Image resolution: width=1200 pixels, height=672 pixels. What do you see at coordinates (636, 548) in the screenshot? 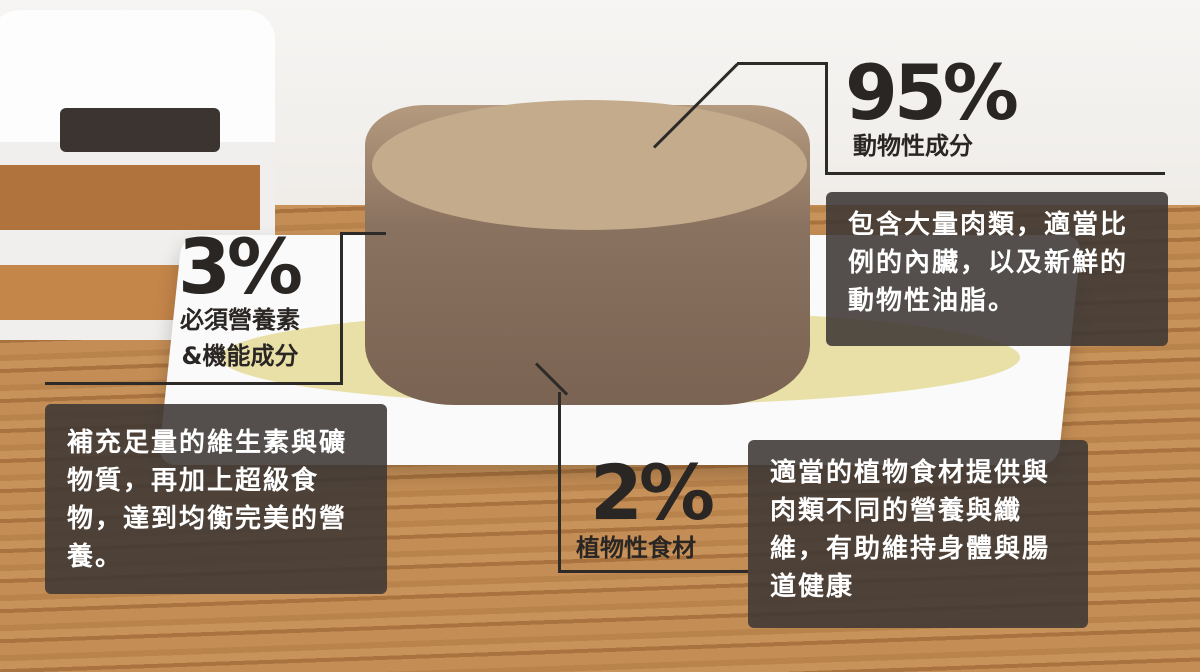
I see `label-plant: 植物性食材` at bounding box center [636, 548].